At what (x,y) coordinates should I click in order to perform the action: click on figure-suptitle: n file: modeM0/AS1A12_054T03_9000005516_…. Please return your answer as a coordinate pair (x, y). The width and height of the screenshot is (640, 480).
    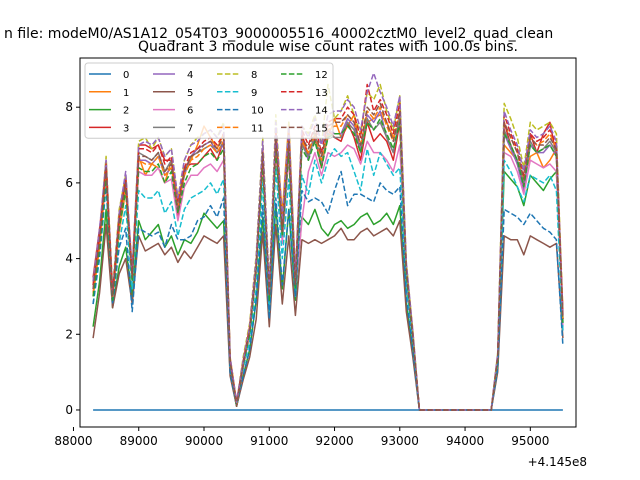
    Looking at the image, I should click on (278, 34).